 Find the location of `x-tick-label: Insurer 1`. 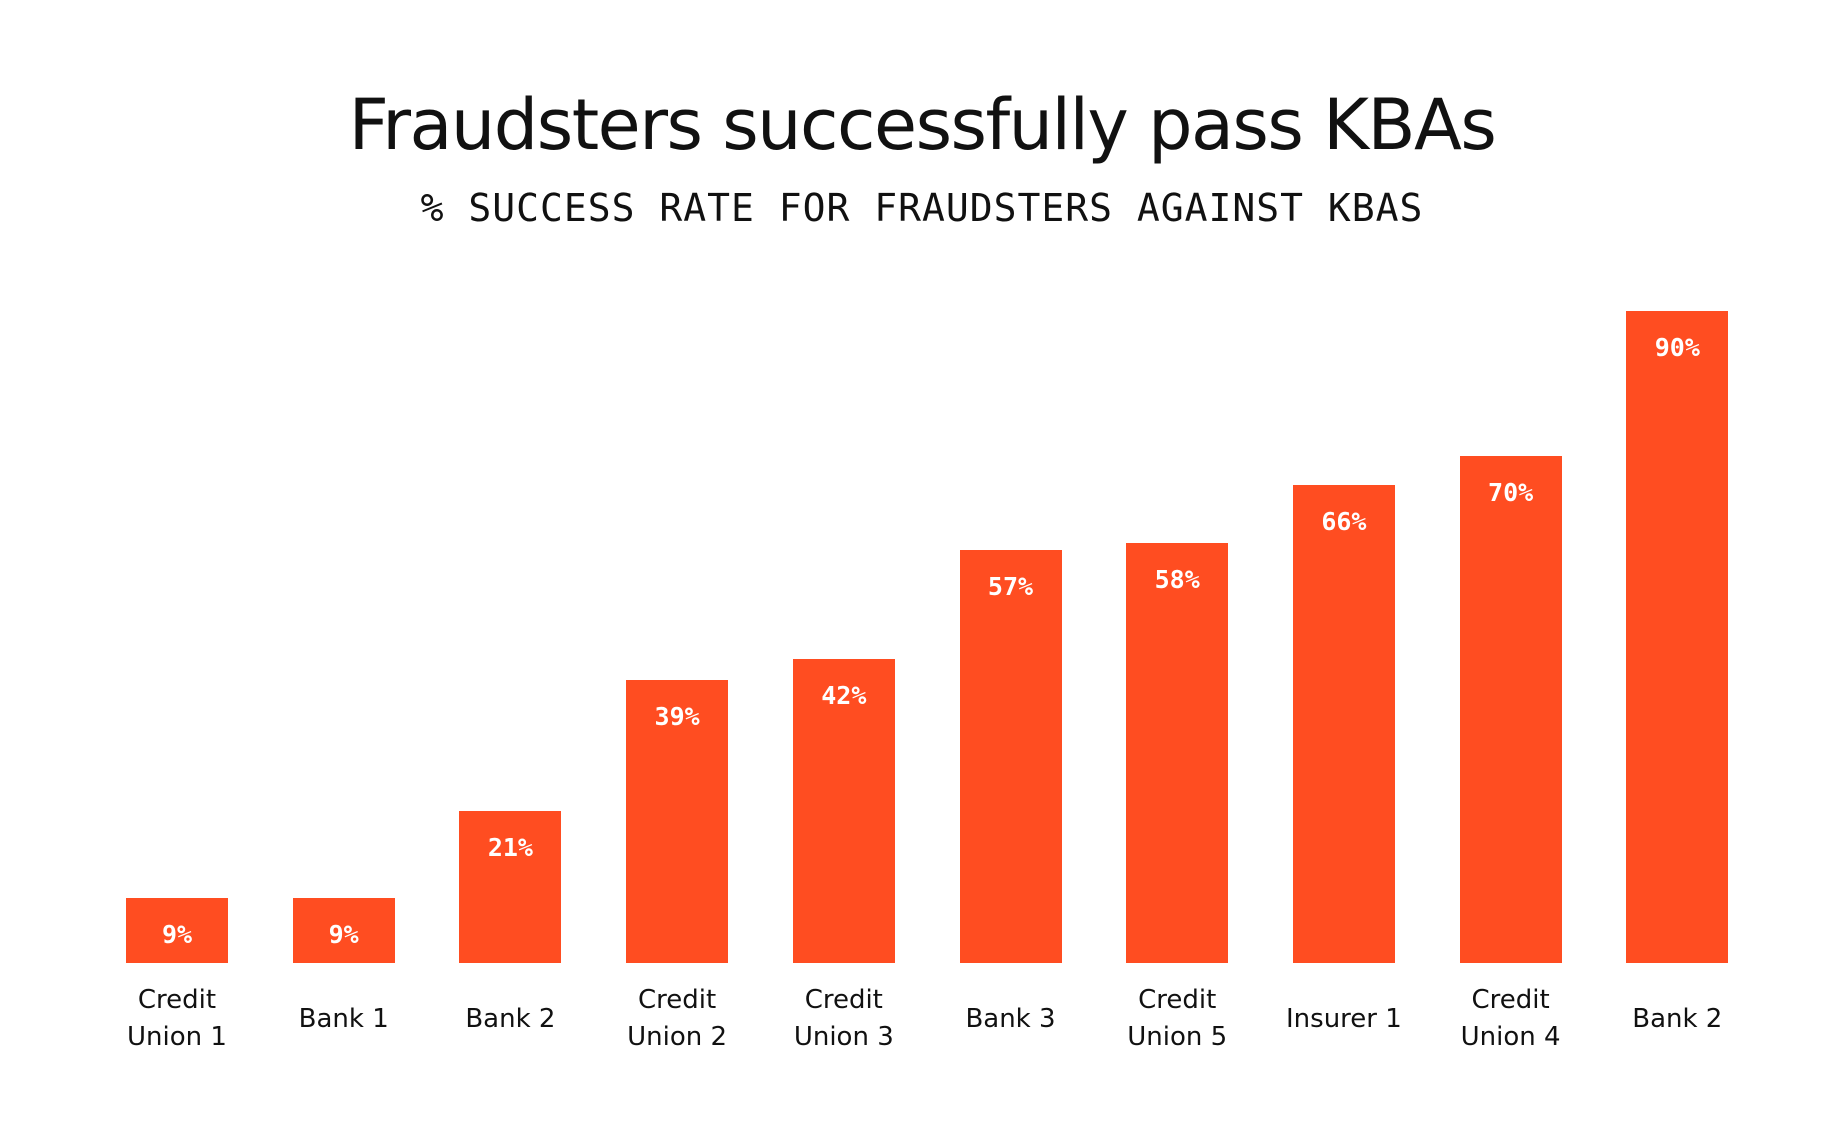

x-tick-label: Insurer 1 is located at coordinates (1344, 1018).